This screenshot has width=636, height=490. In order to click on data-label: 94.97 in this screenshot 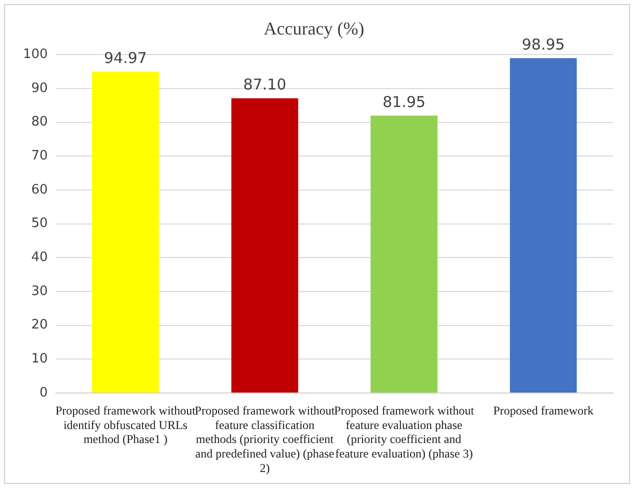, I will do `click(125, 58)`.